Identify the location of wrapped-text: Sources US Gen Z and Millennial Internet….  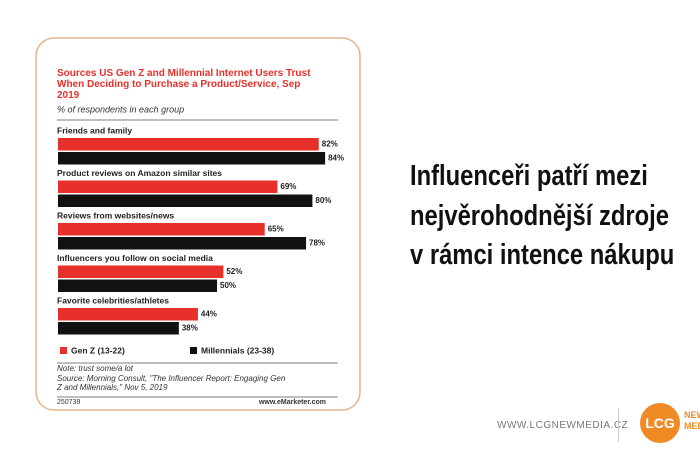
(184, 84).